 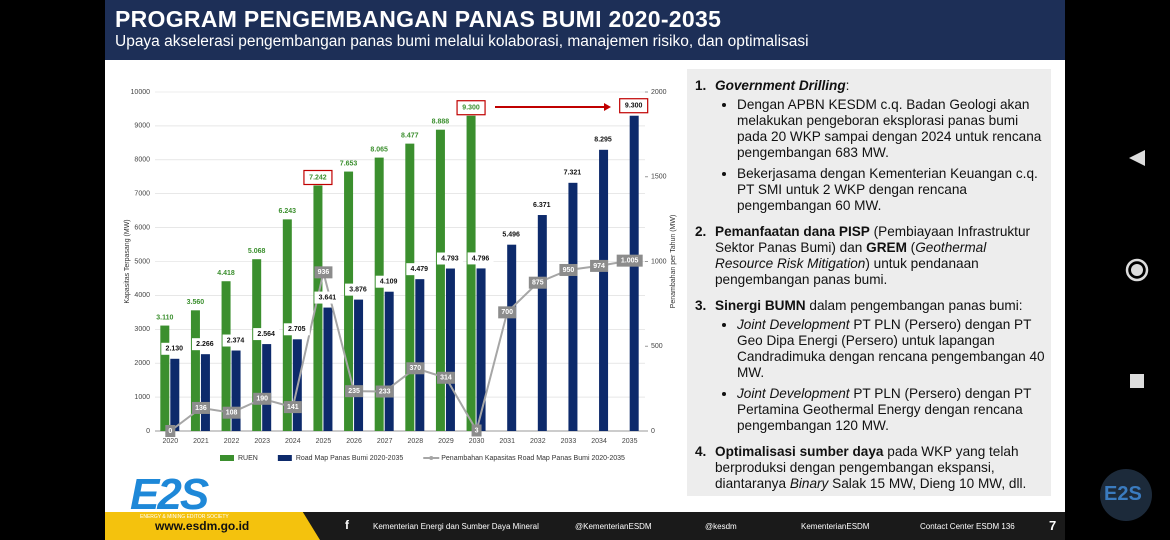 What do you see at coordinates (914, 305) in the screenshot?
I see `text: dalam pengembangan panas bumi:` at bounding box center [914, 305].